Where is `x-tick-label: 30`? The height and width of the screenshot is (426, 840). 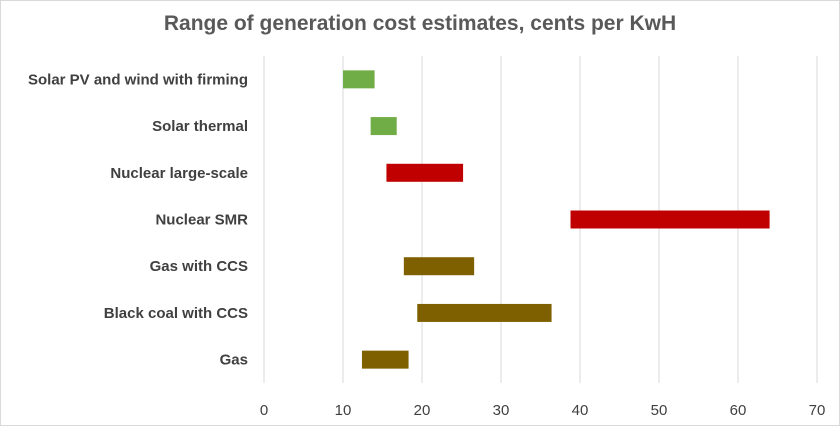 x-tick-label: 30 is located at coordinates (501, 410).